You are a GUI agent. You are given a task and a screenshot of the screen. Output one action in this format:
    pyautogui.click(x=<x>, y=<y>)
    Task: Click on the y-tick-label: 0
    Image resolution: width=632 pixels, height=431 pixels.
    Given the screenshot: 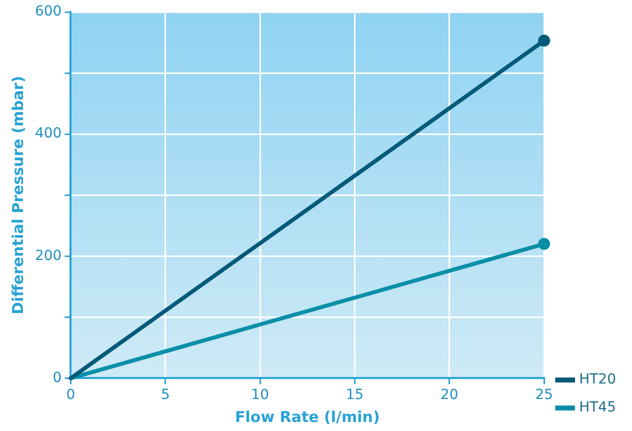 What is the action you would take?
    pyautogui.click(x=57, y=378)
    